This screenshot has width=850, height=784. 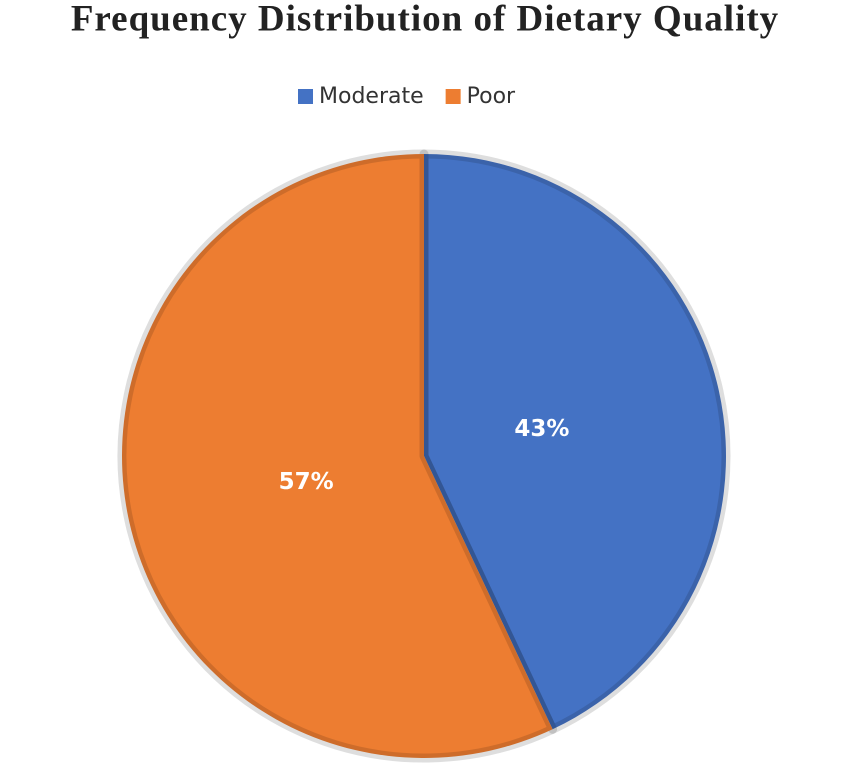 I want to click on legend-text: Moderate, so click(x=371, y=96).